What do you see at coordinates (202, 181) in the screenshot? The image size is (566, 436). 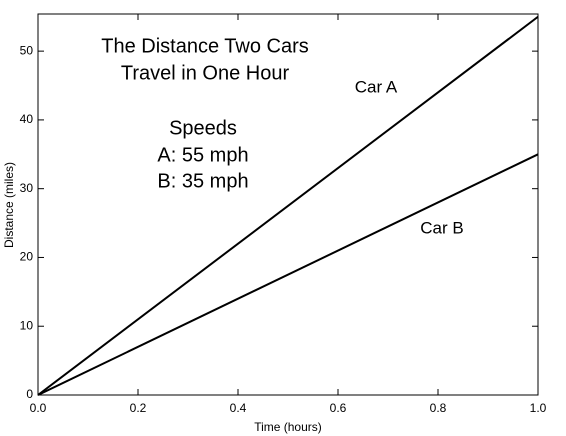 I see `annotation: B: 35 mph` at bounding box center [202, 181].